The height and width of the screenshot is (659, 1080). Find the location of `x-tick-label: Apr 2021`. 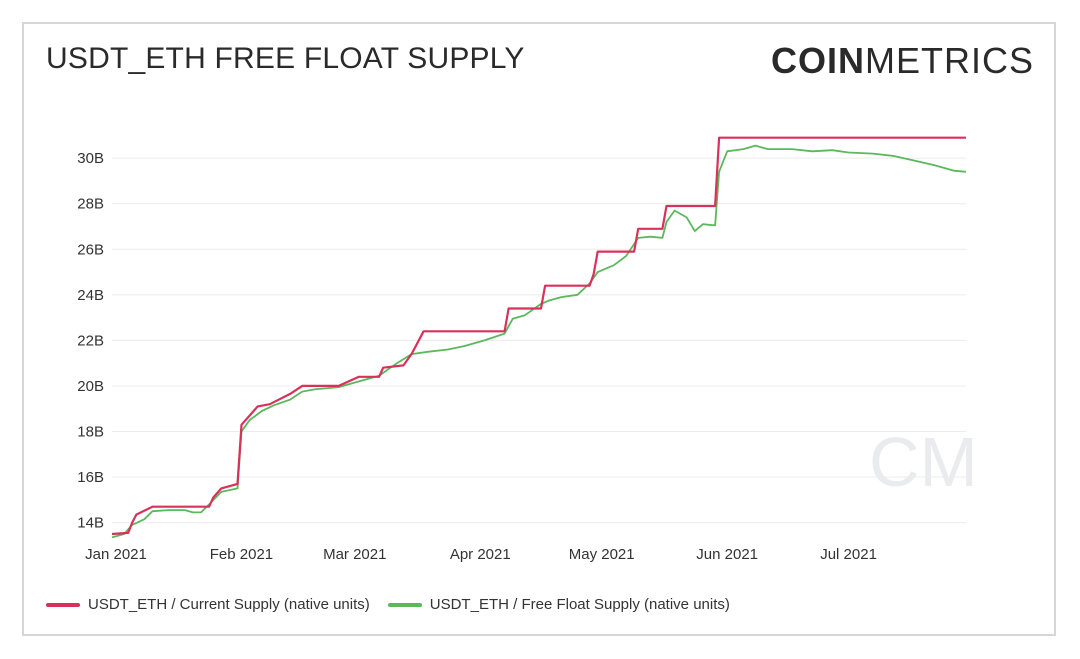

x-tick-label: Apr 2021 is located at coordinates (480, 554).